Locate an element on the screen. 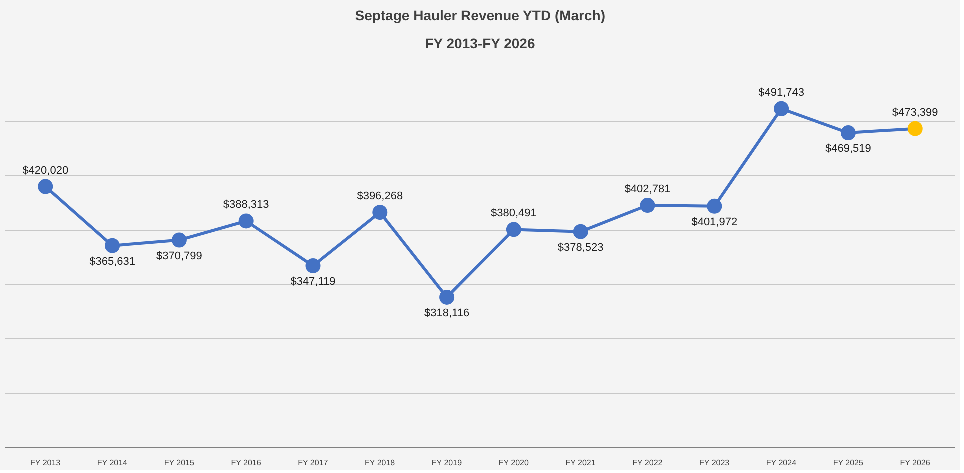  data-label: $420,020 is located at coordinates (45, 170).